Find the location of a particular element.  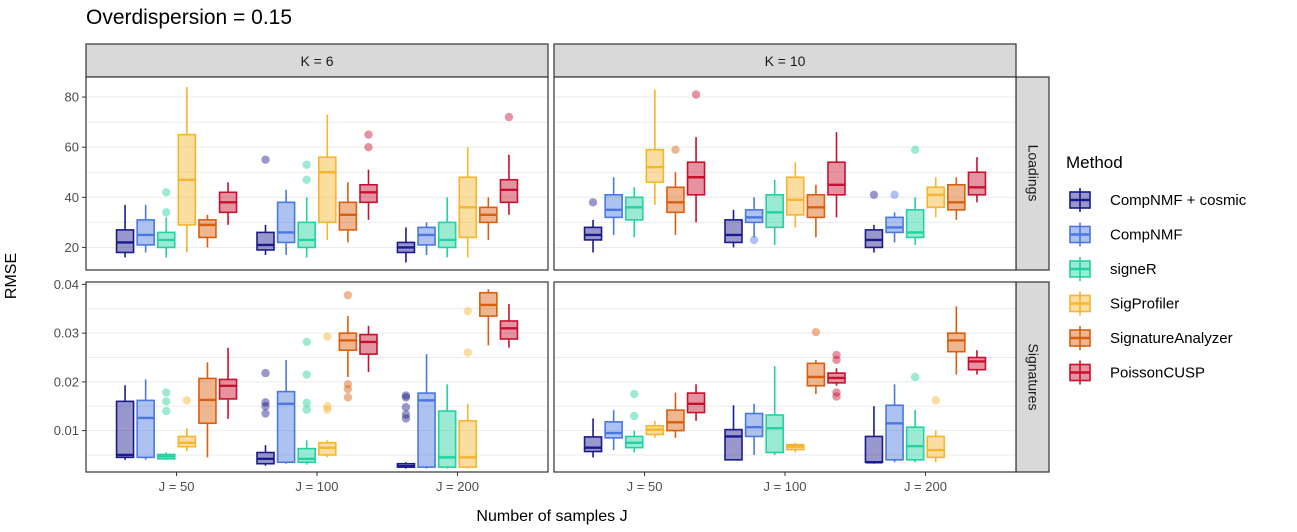

strip-k6: K = 6 is located at coordinates (317, 60).